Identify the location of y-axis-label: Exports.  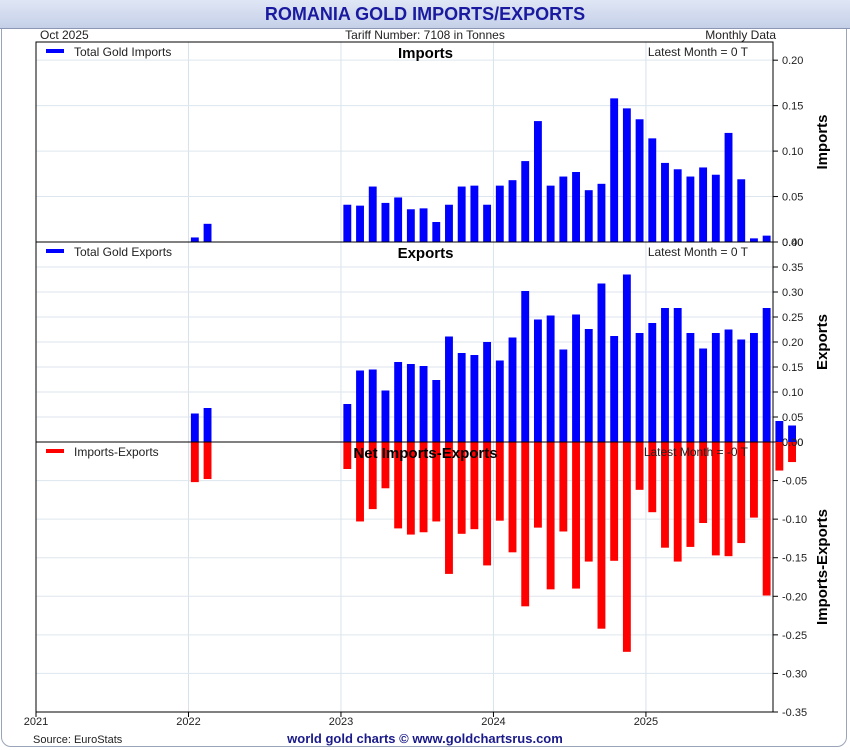
(822, 342).